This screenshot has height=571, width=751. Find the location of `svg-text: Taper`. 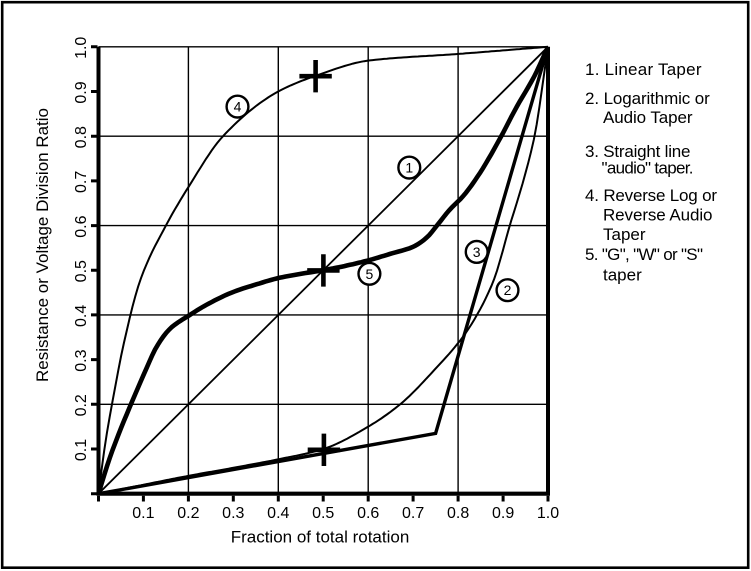

svg-text: Taper is located at coordinates (624, 234).